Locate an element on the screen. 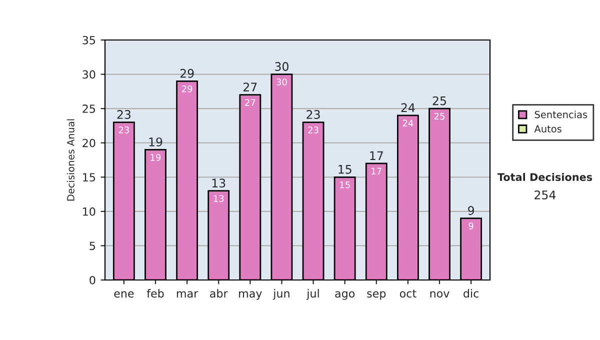  y-tick-label: 15 is located at coordinates (89, 177).